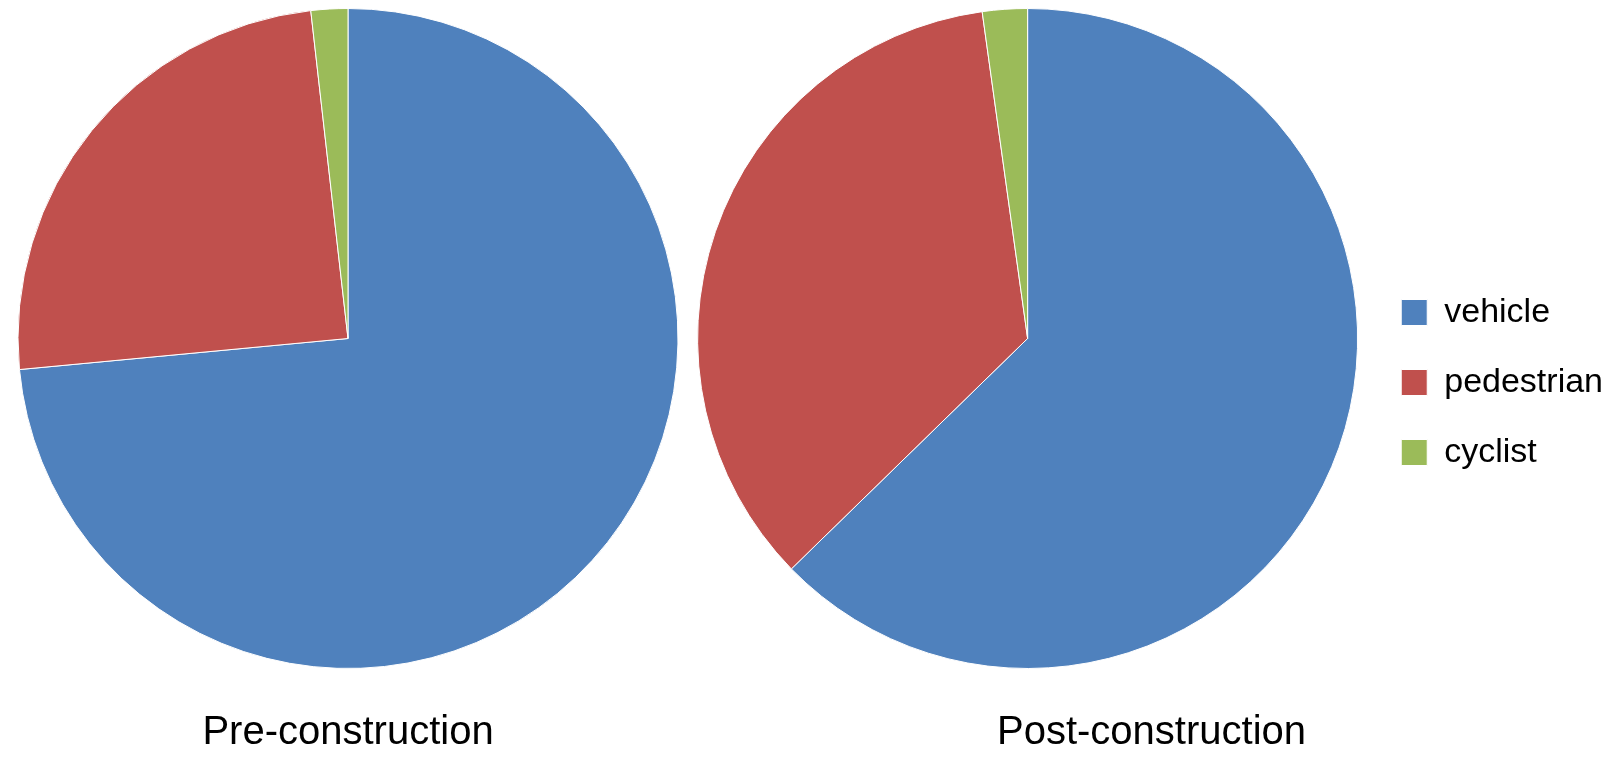 The image size is (1623, 761). I want to click on text: Post-construction, so click(1151, 730).